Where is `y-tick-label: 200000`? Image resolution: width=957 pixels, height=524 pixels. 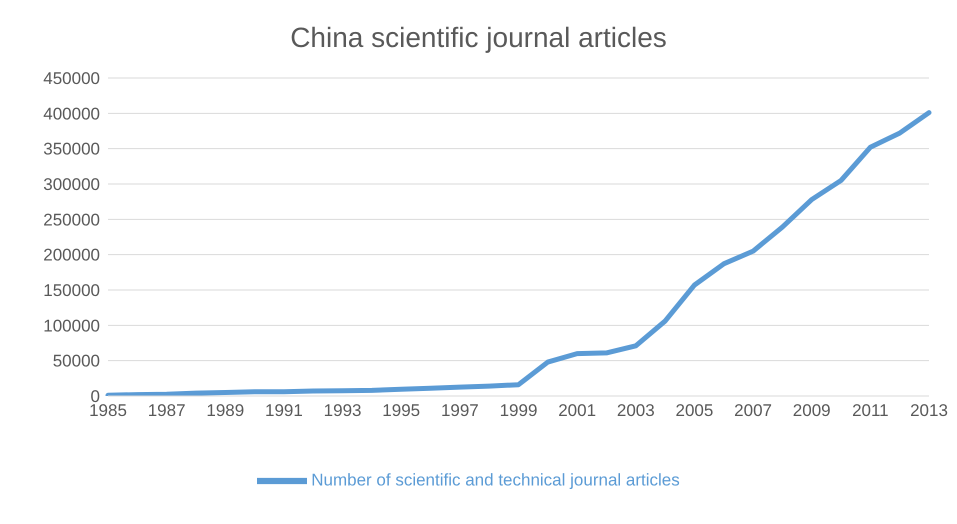
y-tick-label: 200000 is located at coordinates (71, 255).